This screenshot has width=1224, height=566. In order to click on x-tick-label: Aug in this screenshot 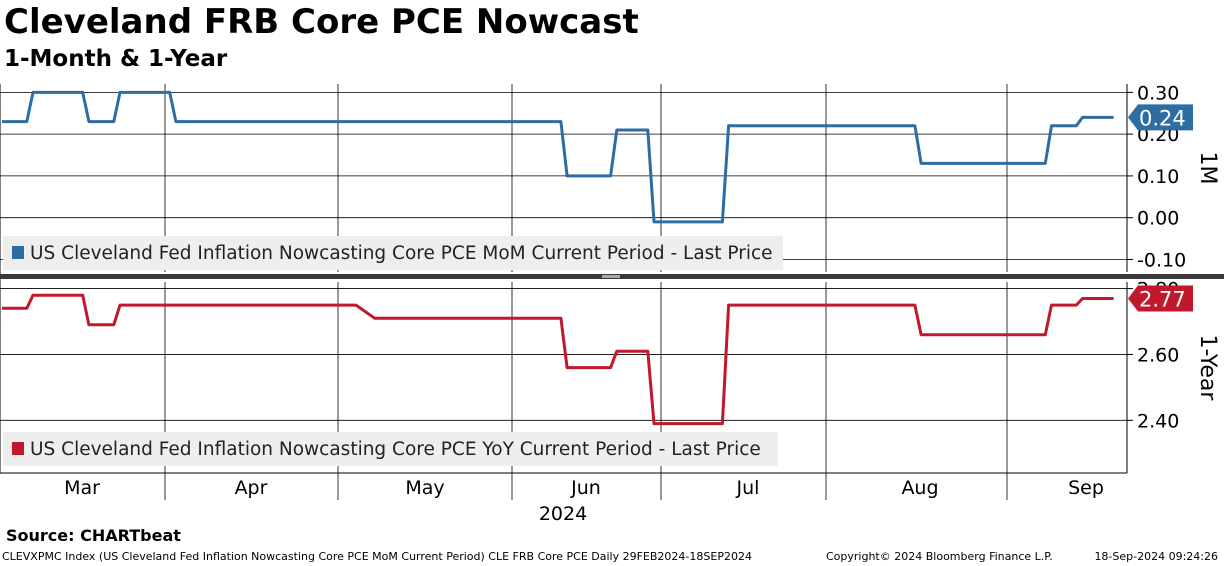, I will do `click(919, 488)`.